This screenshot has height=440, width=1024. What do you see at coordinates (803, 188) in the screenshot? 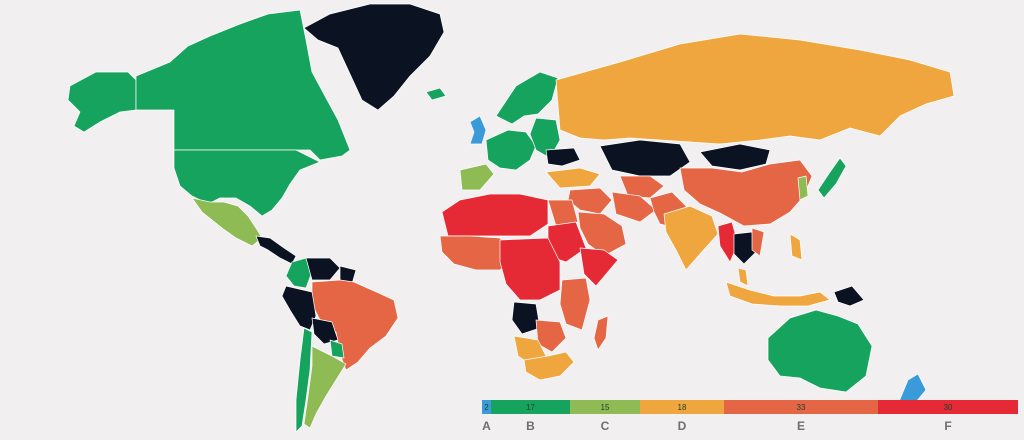
I see `region-korea` at bounding box center [803, 188].